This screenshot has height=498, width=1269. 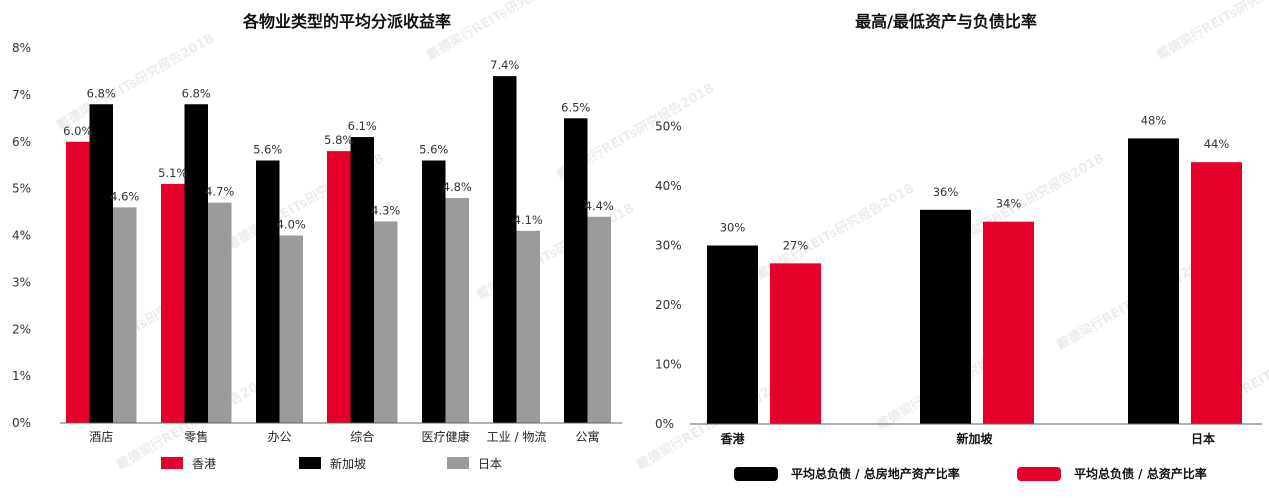 What do you see at coordinates (668, 127) in the screenshot?
I see `y-tick-label: 50%` at bounding box center [668, 127].